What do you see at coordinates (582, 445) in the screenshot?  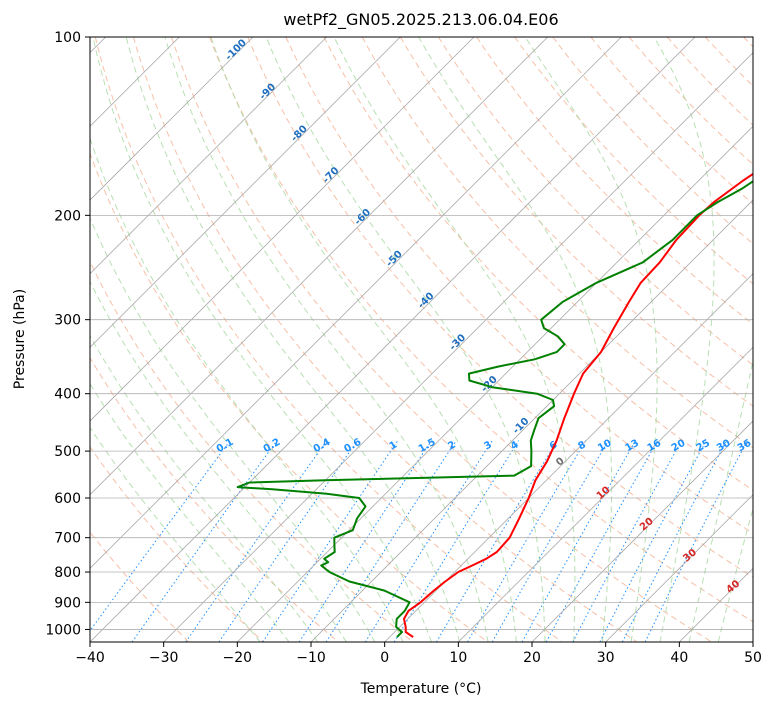 I see `mixing-ratio-label: 8` at bounding box center [582, 445].